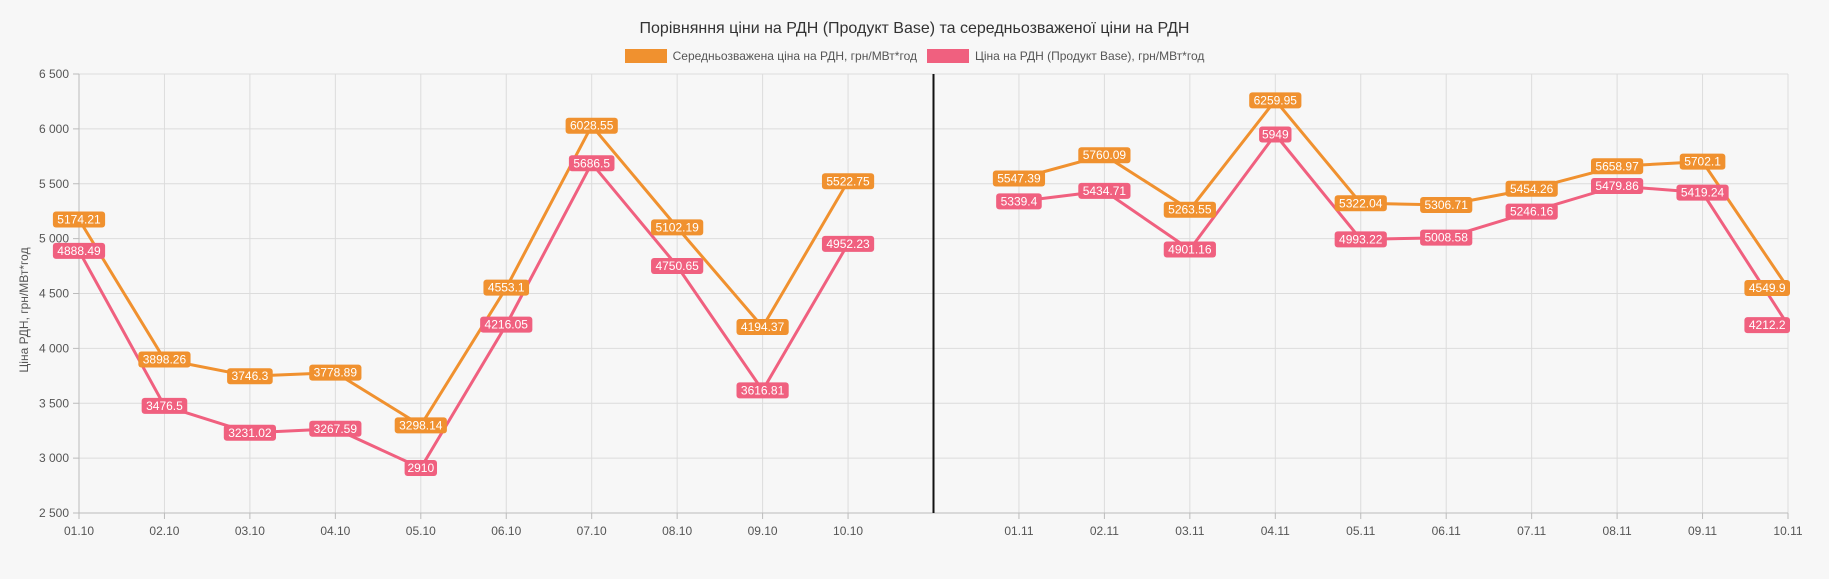  What do you see at coordinates (1617, 186) in the screenshot?
I see `data-label-text: 5479.86` at bounding box center [1617, 186].